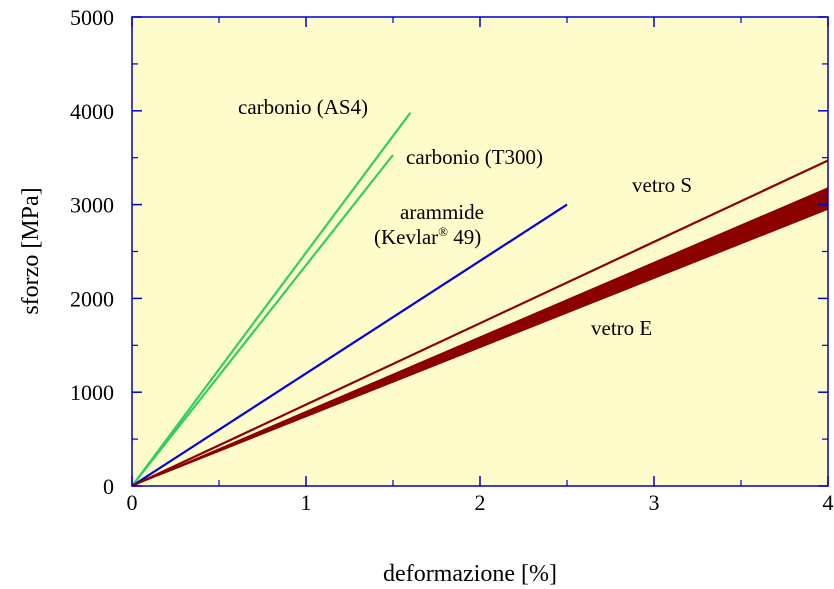 This screenshot has width=834, height=589. Describe the element at coordinates (480, 502) in the screenshot. I see `x-tick-label: 2` at that location.